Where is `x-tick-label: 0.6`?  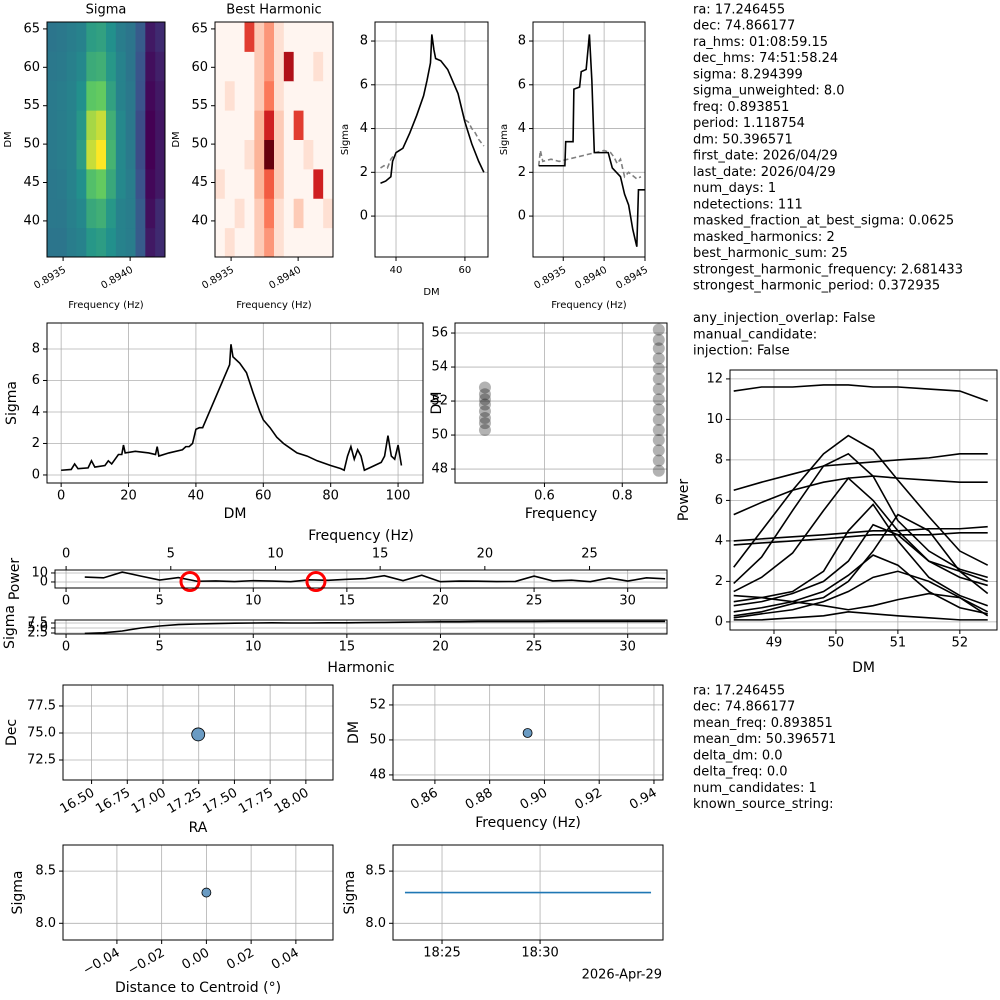
x-tick-label: 0.6 is located at coordinates (544, 496).